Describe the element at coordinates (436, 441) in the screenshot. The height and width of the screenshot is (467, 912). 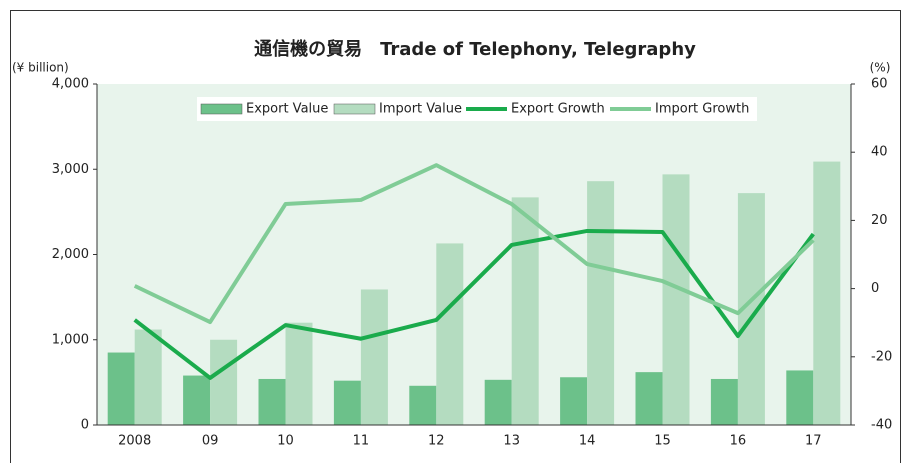
I see `x-tick-label: 12` at that location.